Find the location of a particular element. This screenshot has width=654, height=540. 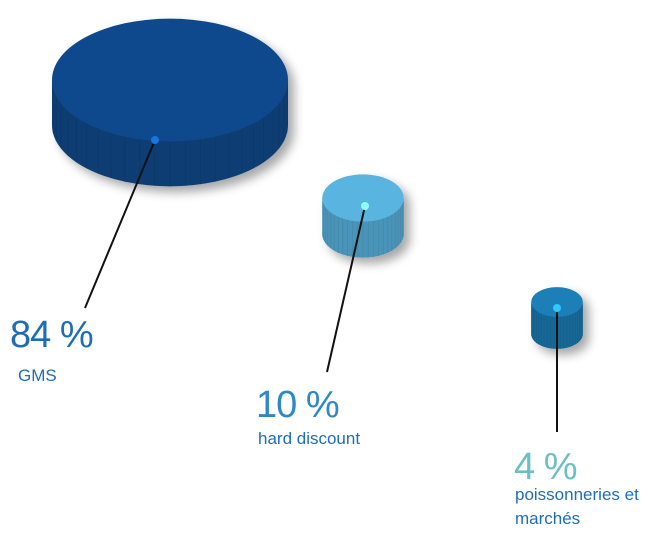

category-label: hard discount is located at coordinates (309, 438).